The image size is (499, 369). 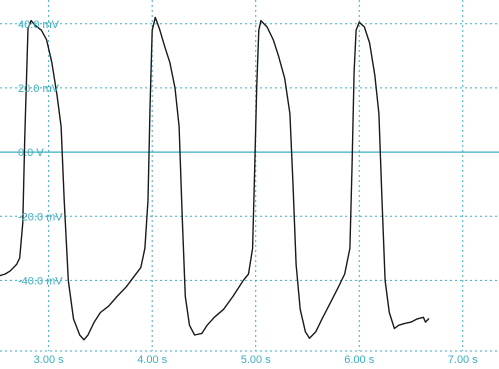 I want to click on y-tick-label: 40.0 mV, so click(x=39, y=25).